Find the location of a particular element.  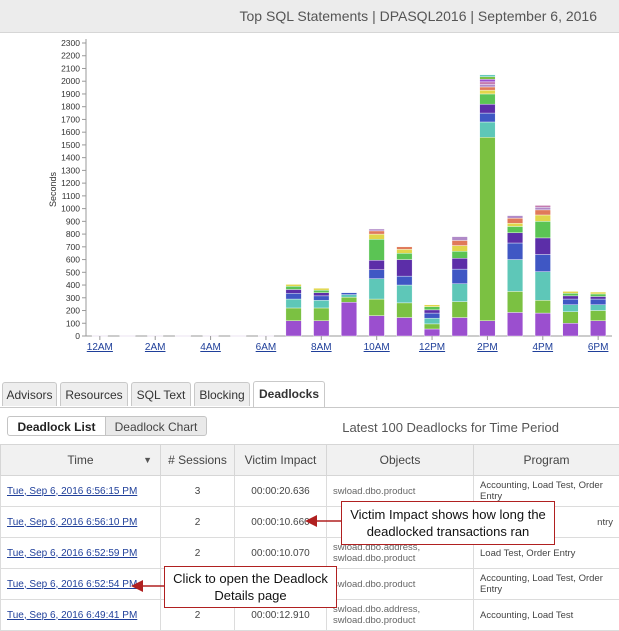

deadlock-time-link: Tue, Sep 6, 2016 6:56:10 PM is located at coordinates (72, 522).